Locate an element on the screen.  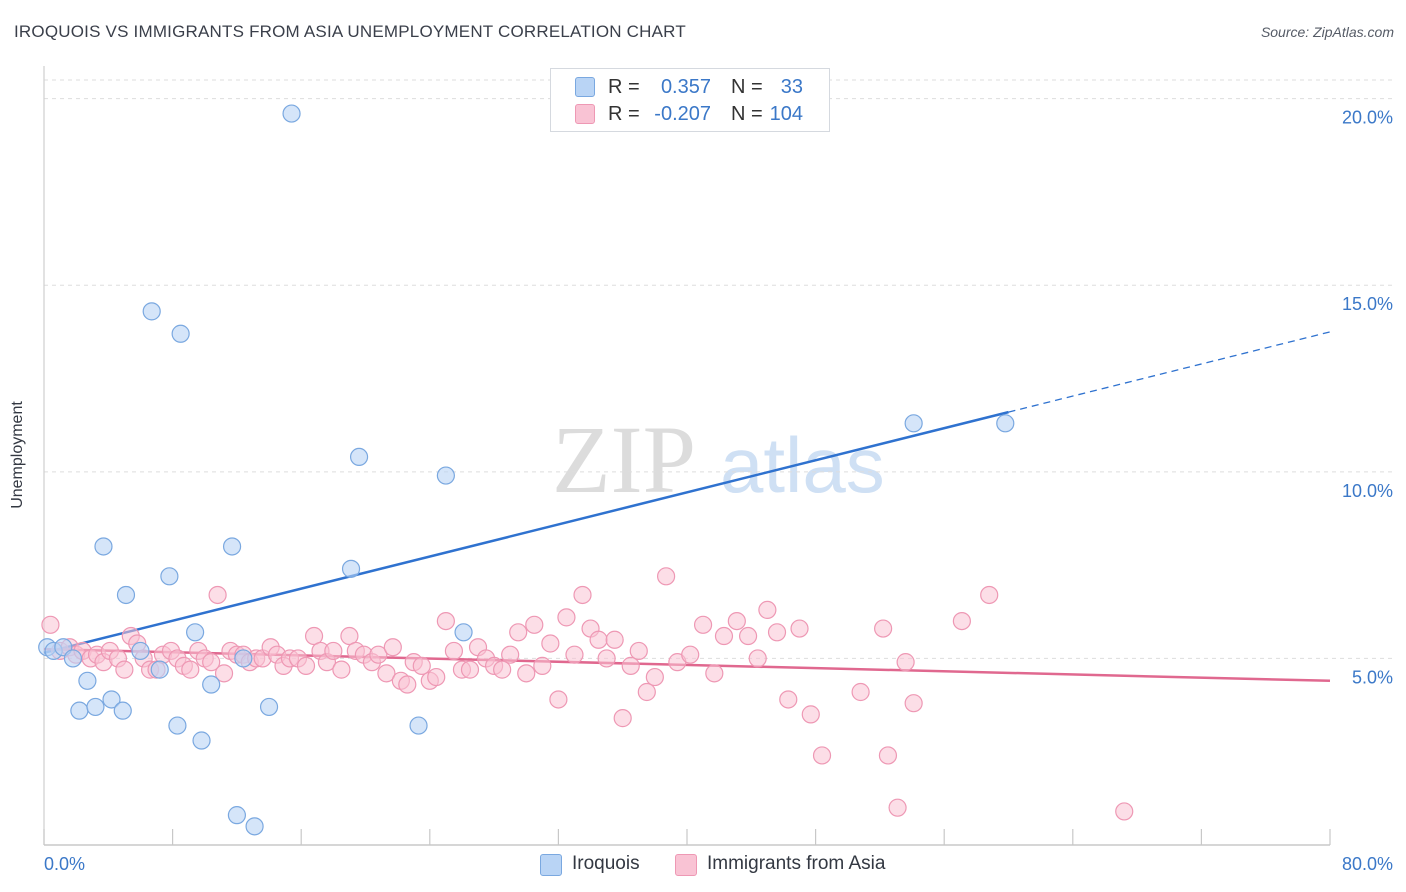
x-tick-label: 0.0% is located at coordinates (64, 864).